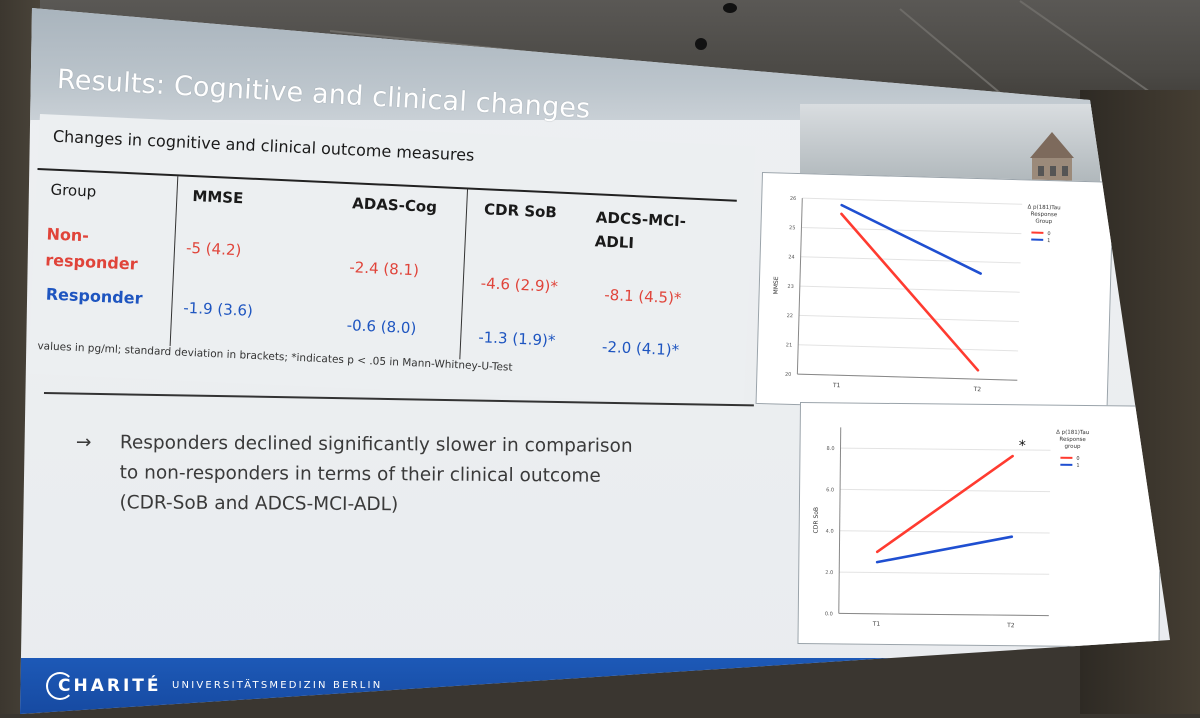 The height and width of the screenshot is (718, 1200). Describe the element at coordinates (93, 295) in the screenshot. I see `row-label-responder: Responder` at that location.